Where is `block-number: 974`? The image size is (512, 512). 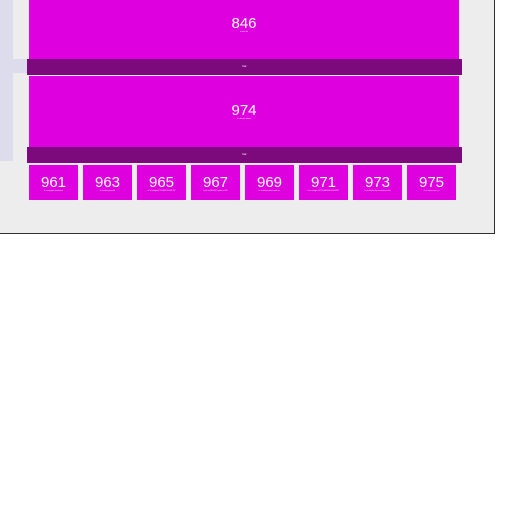
block-number: 974 is located at coordinates (244, 110).